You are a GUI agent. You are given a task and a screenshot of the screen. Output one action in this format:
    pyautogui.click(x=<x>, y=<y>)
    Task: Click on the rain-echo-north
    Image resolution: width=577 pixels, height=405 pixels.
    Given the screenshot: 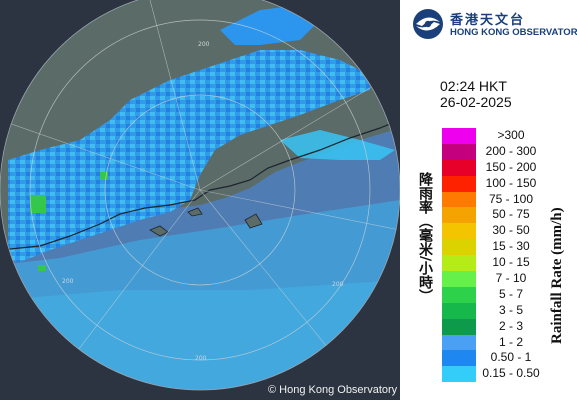 What is the action you would take?
    pyautogui.click(x=270, y=25)
    